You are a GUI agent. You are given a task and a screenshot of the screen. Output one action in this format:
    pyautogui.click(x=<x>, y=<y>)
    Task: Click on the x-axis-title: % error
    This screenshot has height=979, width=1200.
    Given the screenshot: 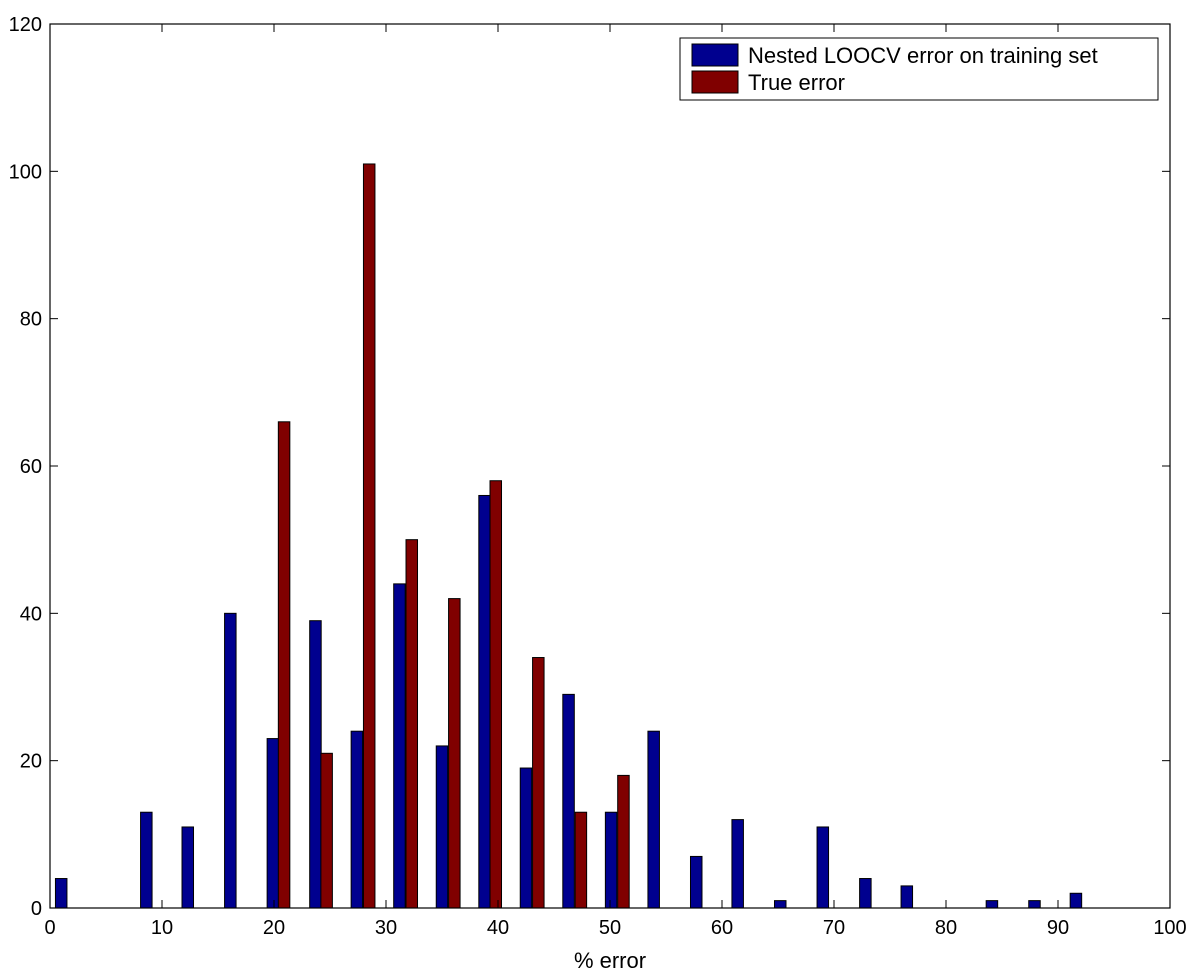 What is the action you would take?
    pyautogui.click(x=610, y=960)
    